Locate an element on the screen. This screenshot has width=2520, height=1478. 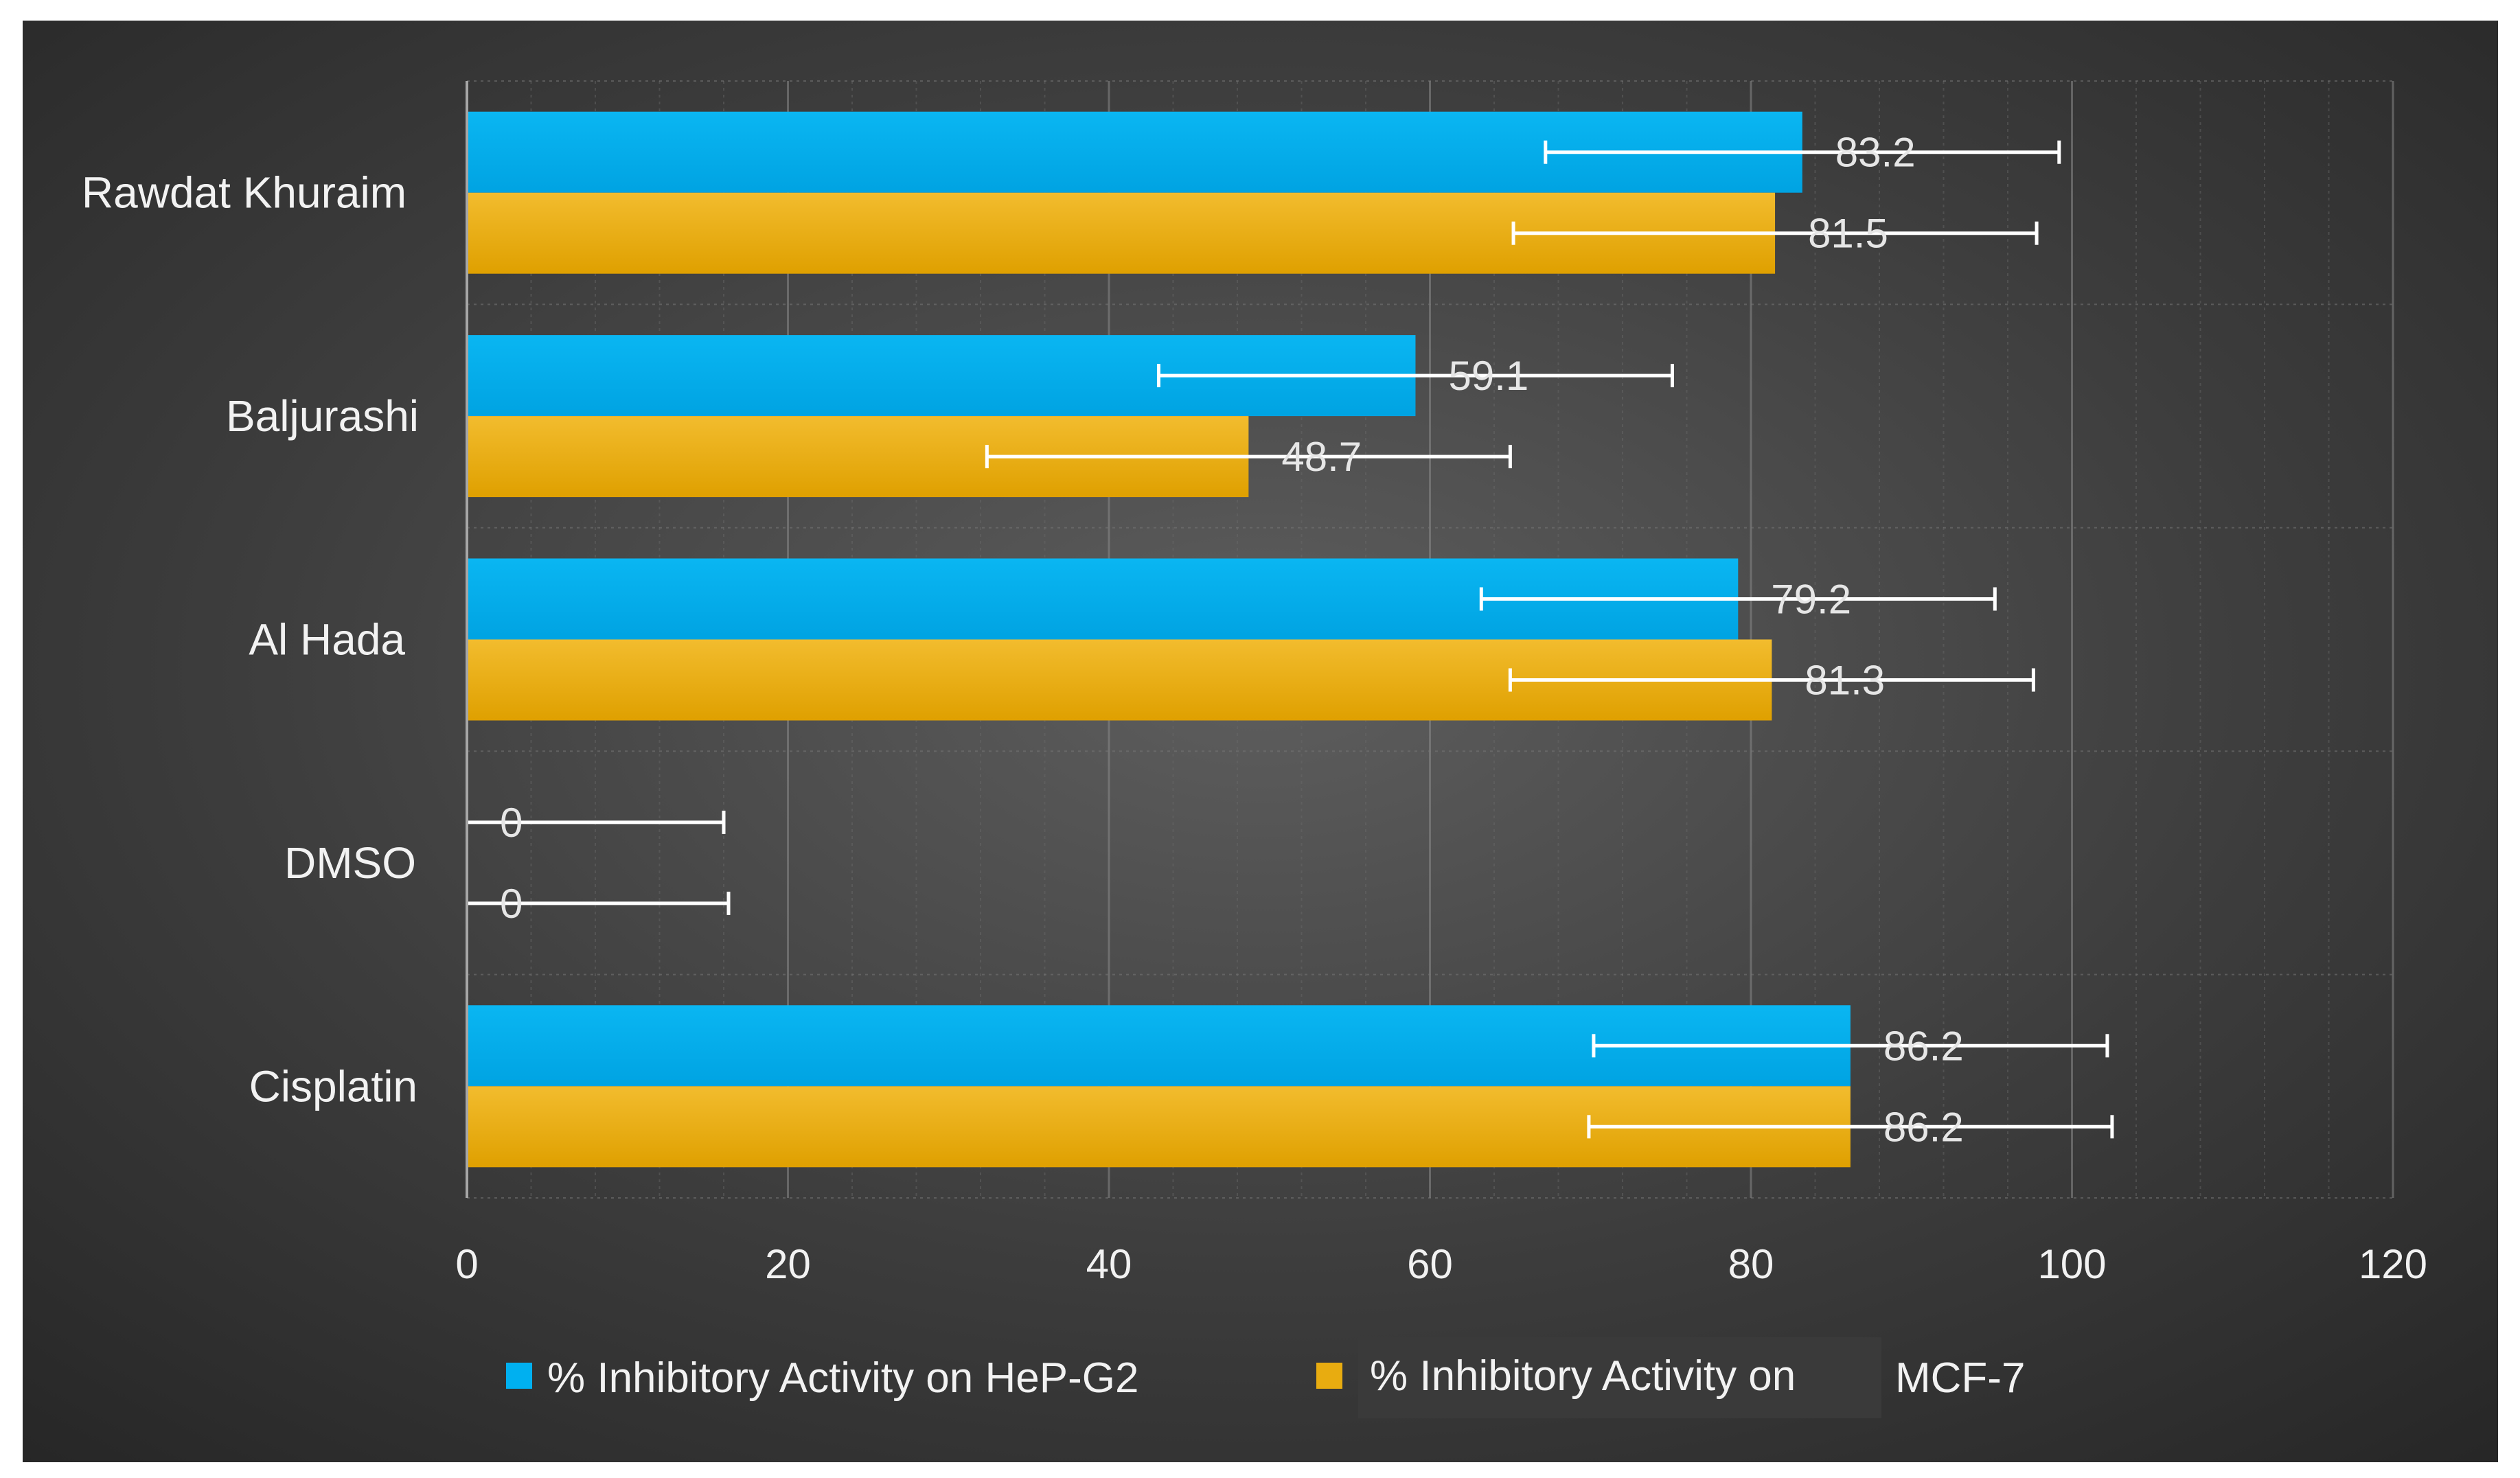
data-label: 83.2 is located at coordinates (1875, 153).